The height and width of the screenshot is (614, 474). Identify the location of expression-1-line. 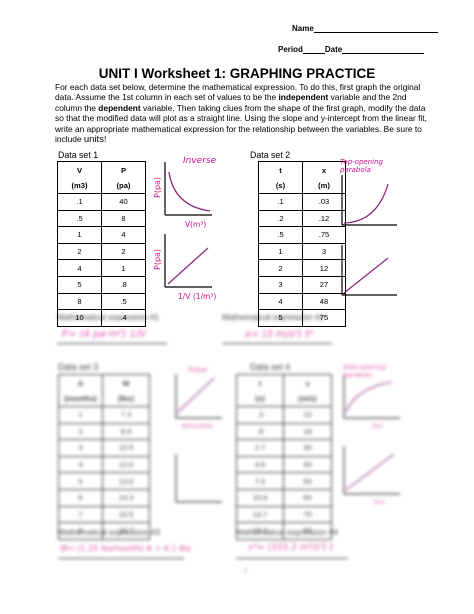
(112, 343).